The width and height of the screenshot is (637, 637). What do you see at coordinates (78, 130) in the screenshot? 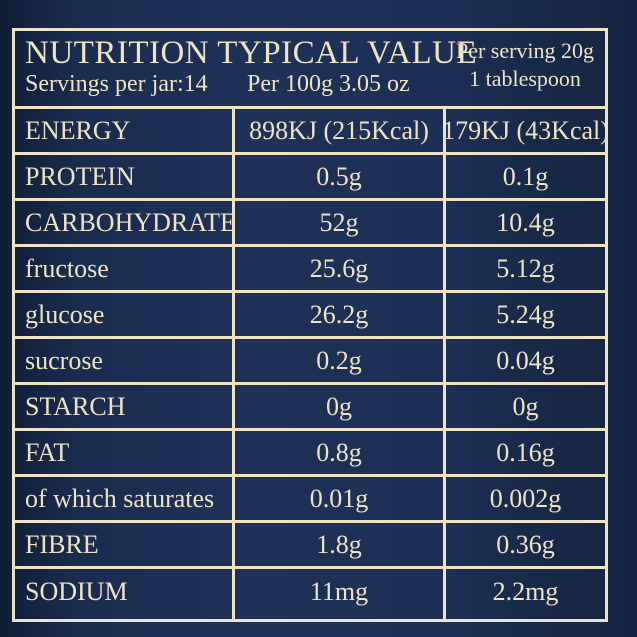
I see `nutrient-name: ENERGY` at bounding box center [78, 130].